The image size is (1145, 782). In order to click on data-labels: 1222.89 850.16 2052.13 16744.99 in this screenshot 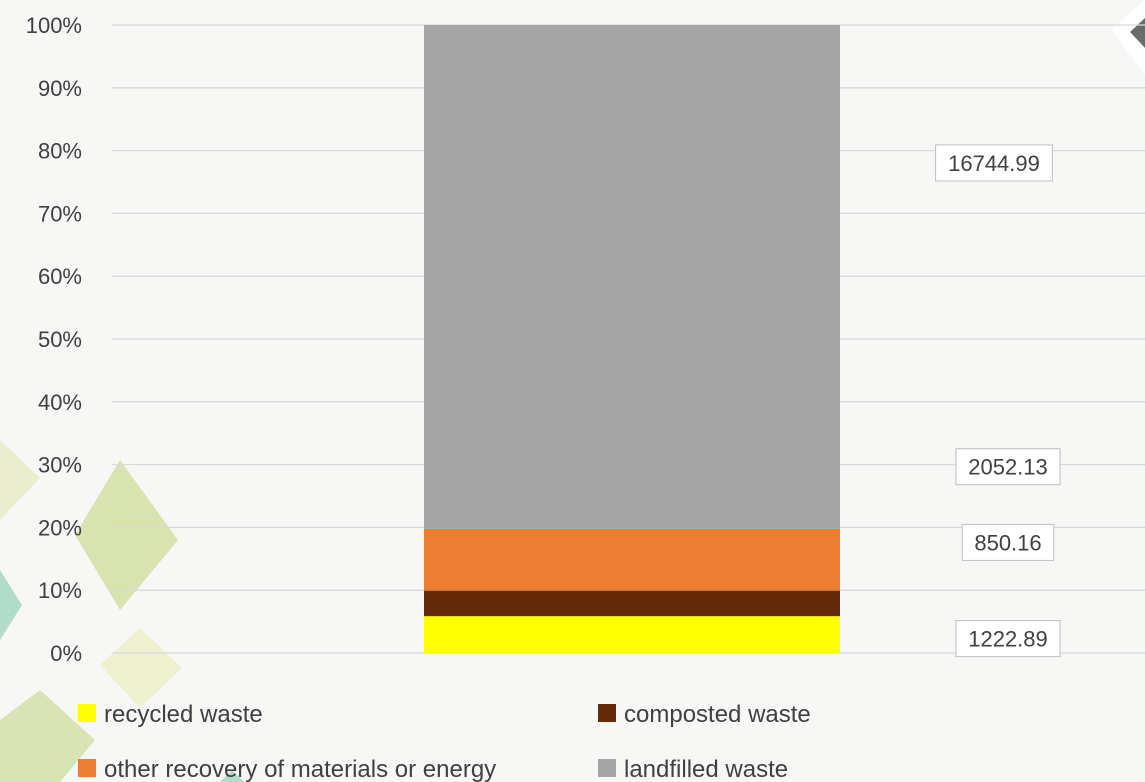, I will do `click(998, 401)`.